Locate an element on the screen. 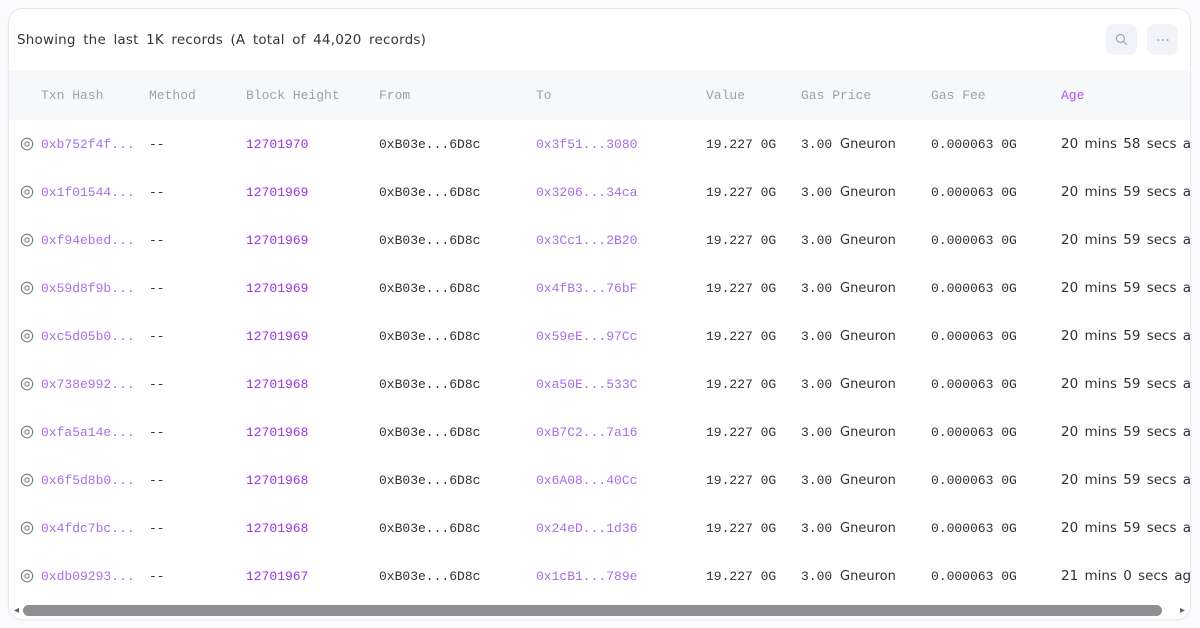 The image size is (1200, 628). to-address-link: 0x3f51...3080 is located at coordinates (587, 144).